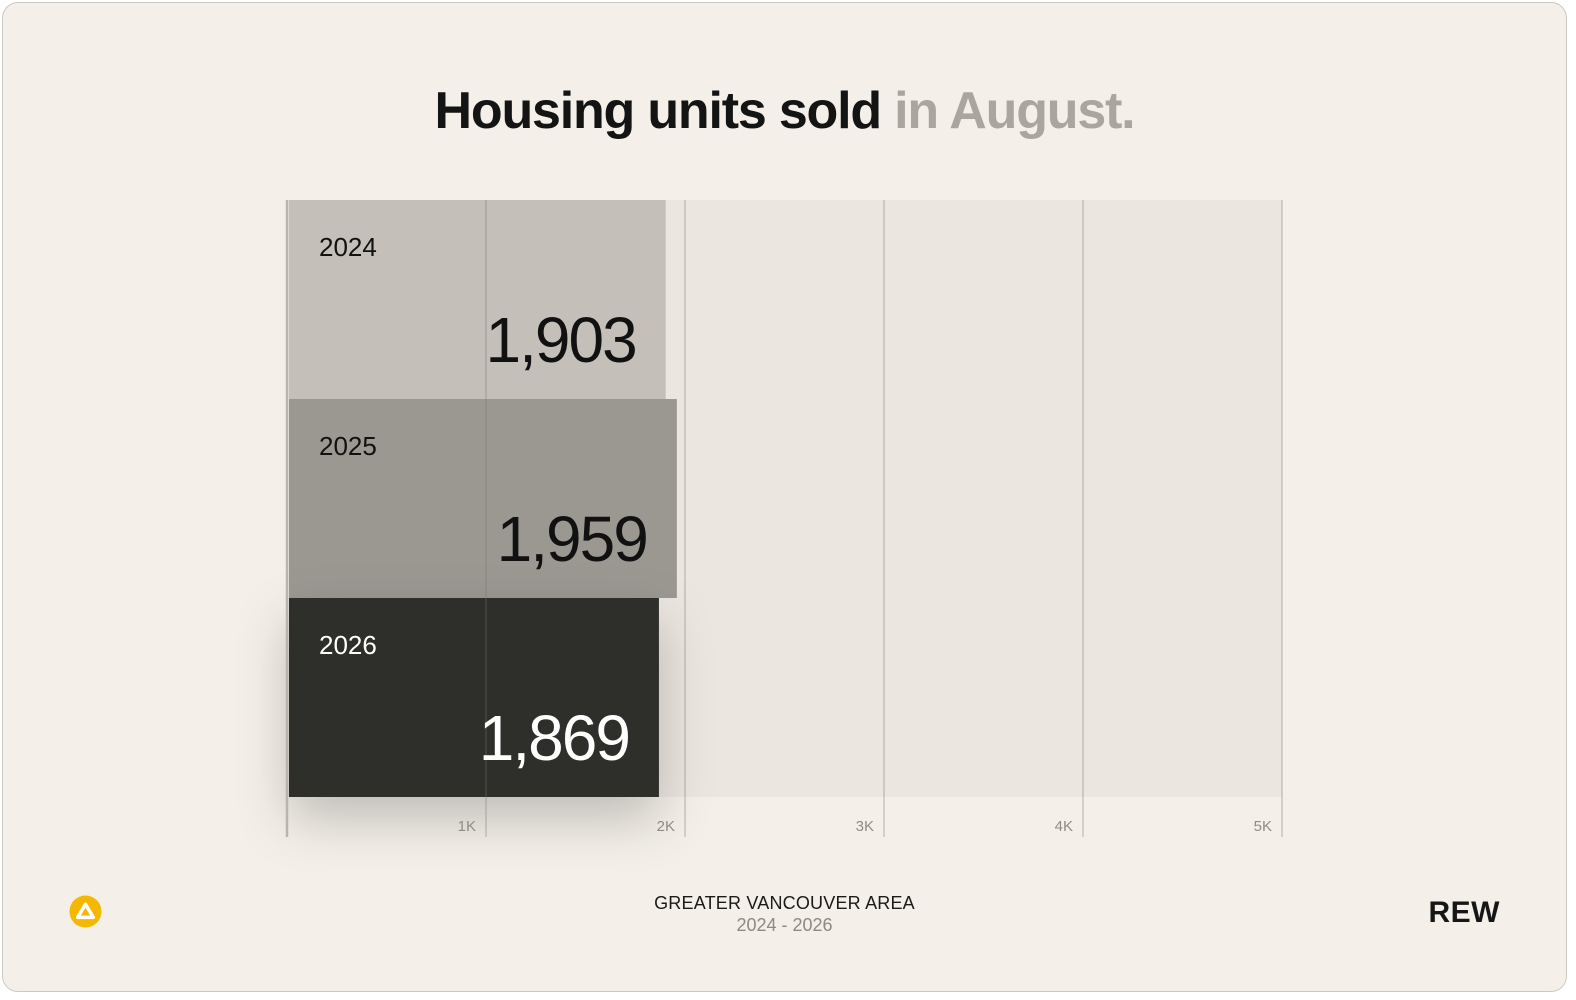 The image size is (1576, 1000). What do you see at coordinates (784, 925) in the screenshot?
I see `footer-date-range: 2024 - 2026` at bounding box center [784, 925].